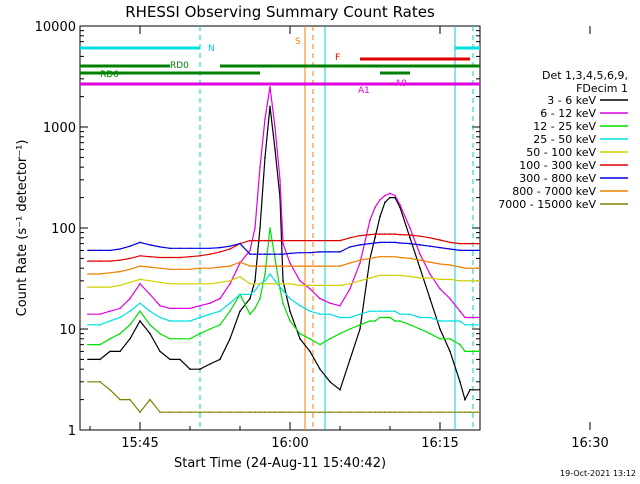 The image size is (640, 484). What do you see at coordinates (284, 265) in the screenshot?
I see `series-line` at bounding box center [284, 265].